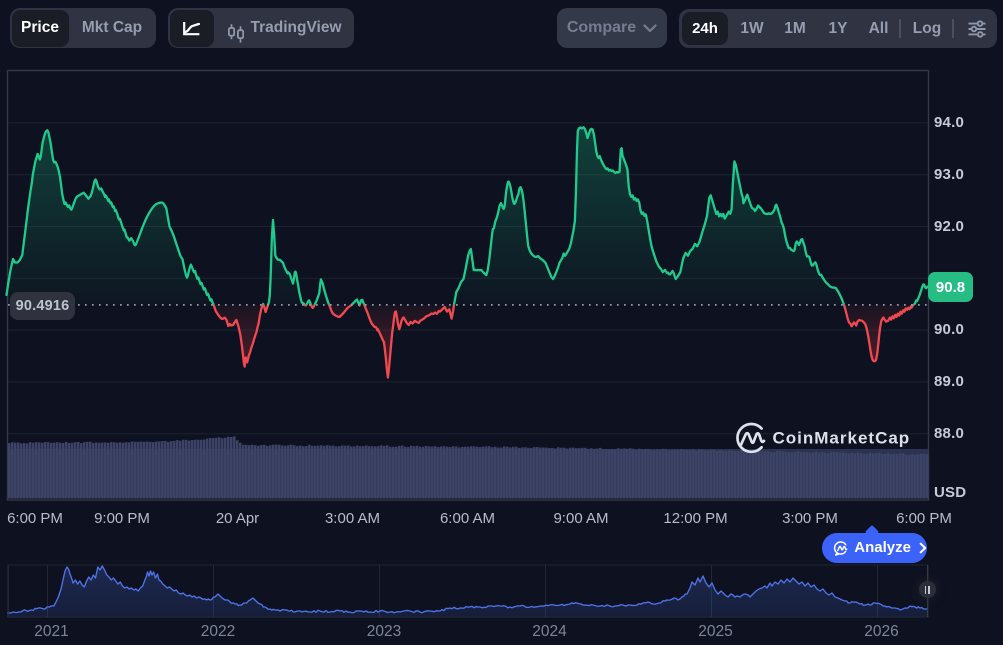 This screenshot has width=1003, height=645. I want to click on svg-text: CoinMarketCap, so click(842, 438).